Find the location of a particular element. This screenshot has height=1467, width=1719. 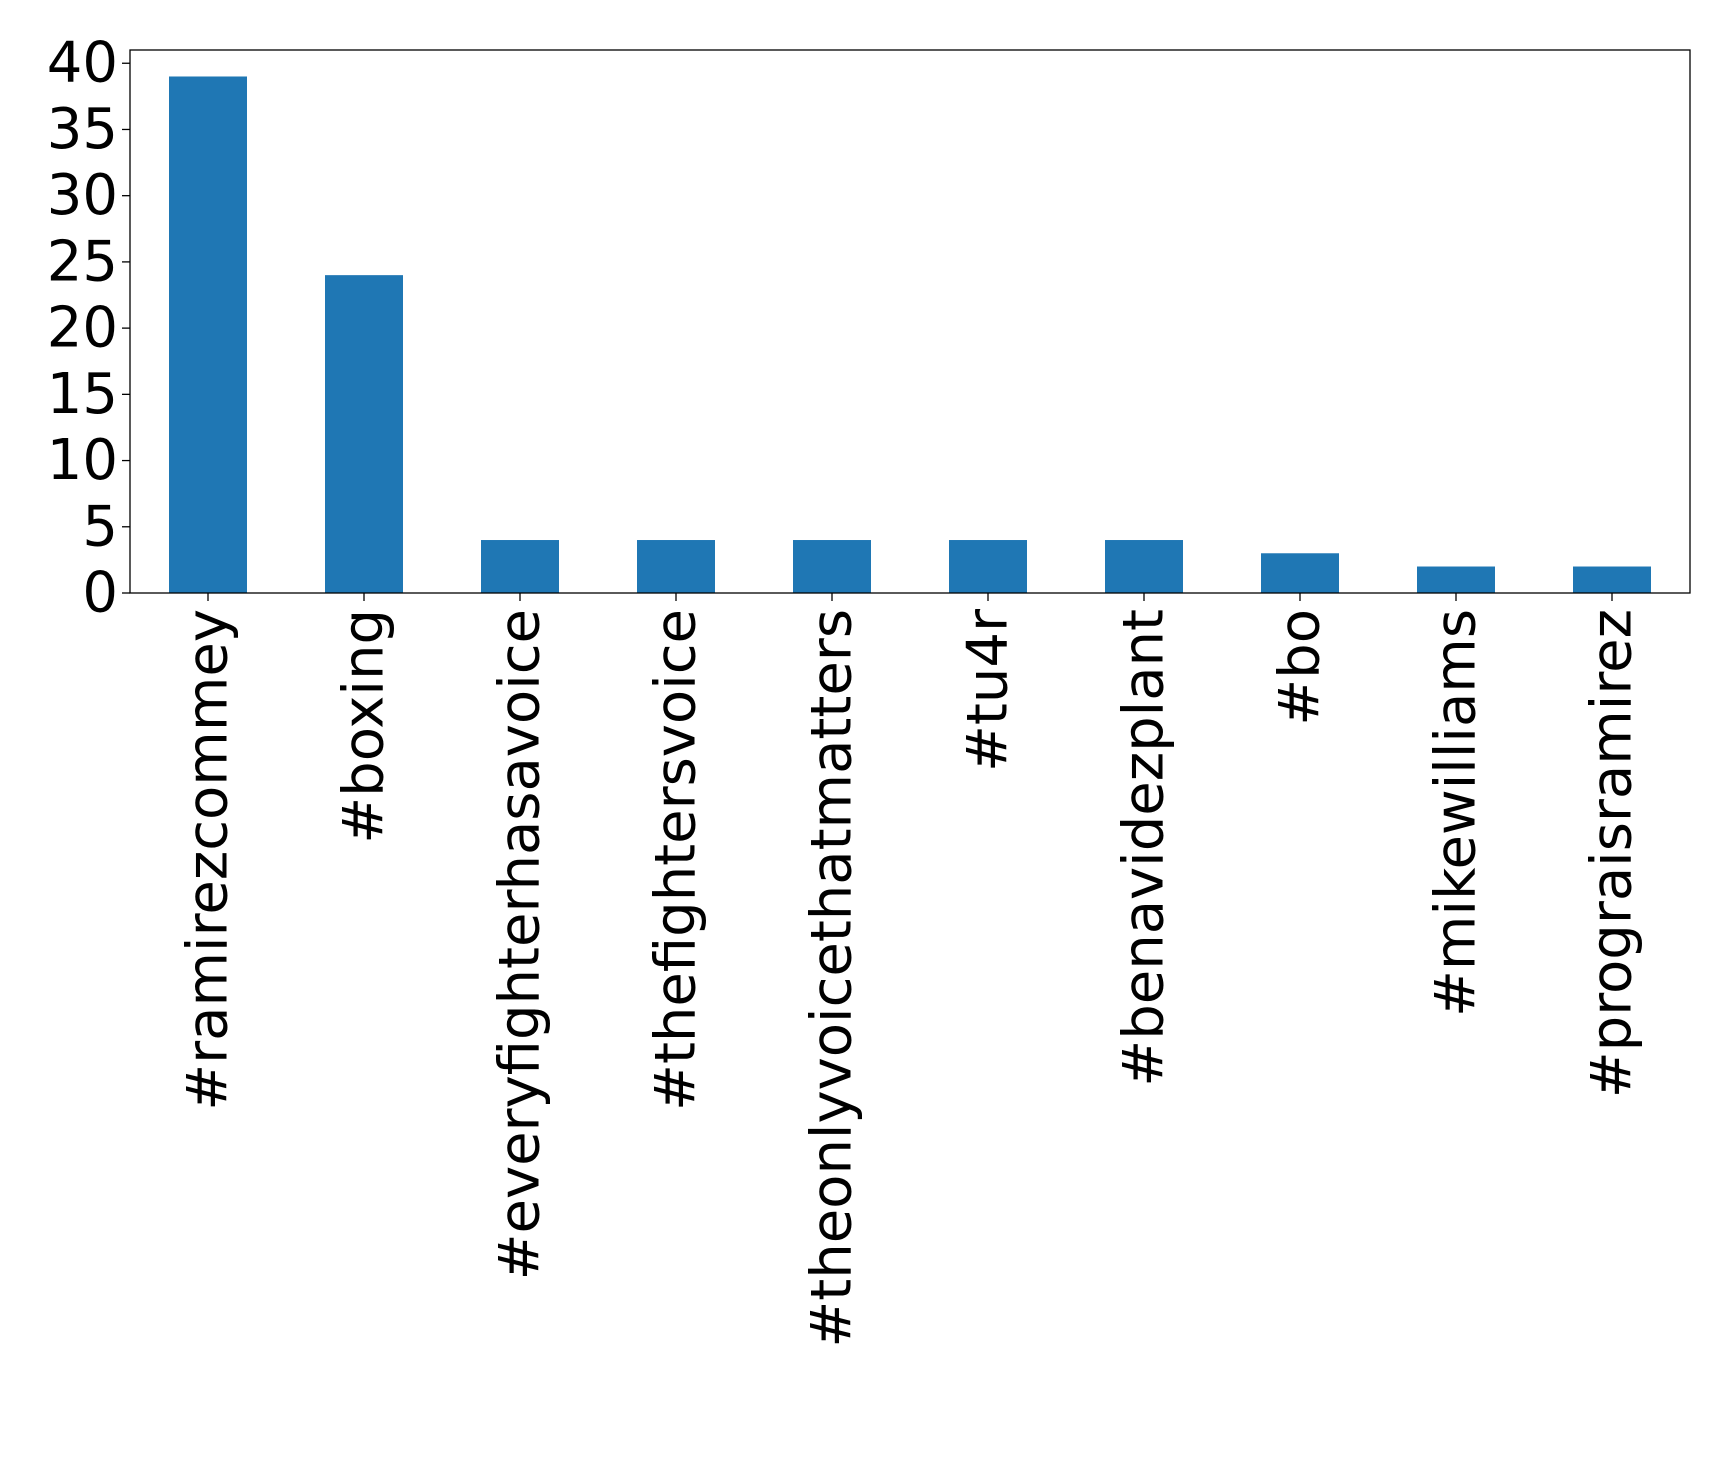

bar-tu4r is located at coordinates (988, 566).